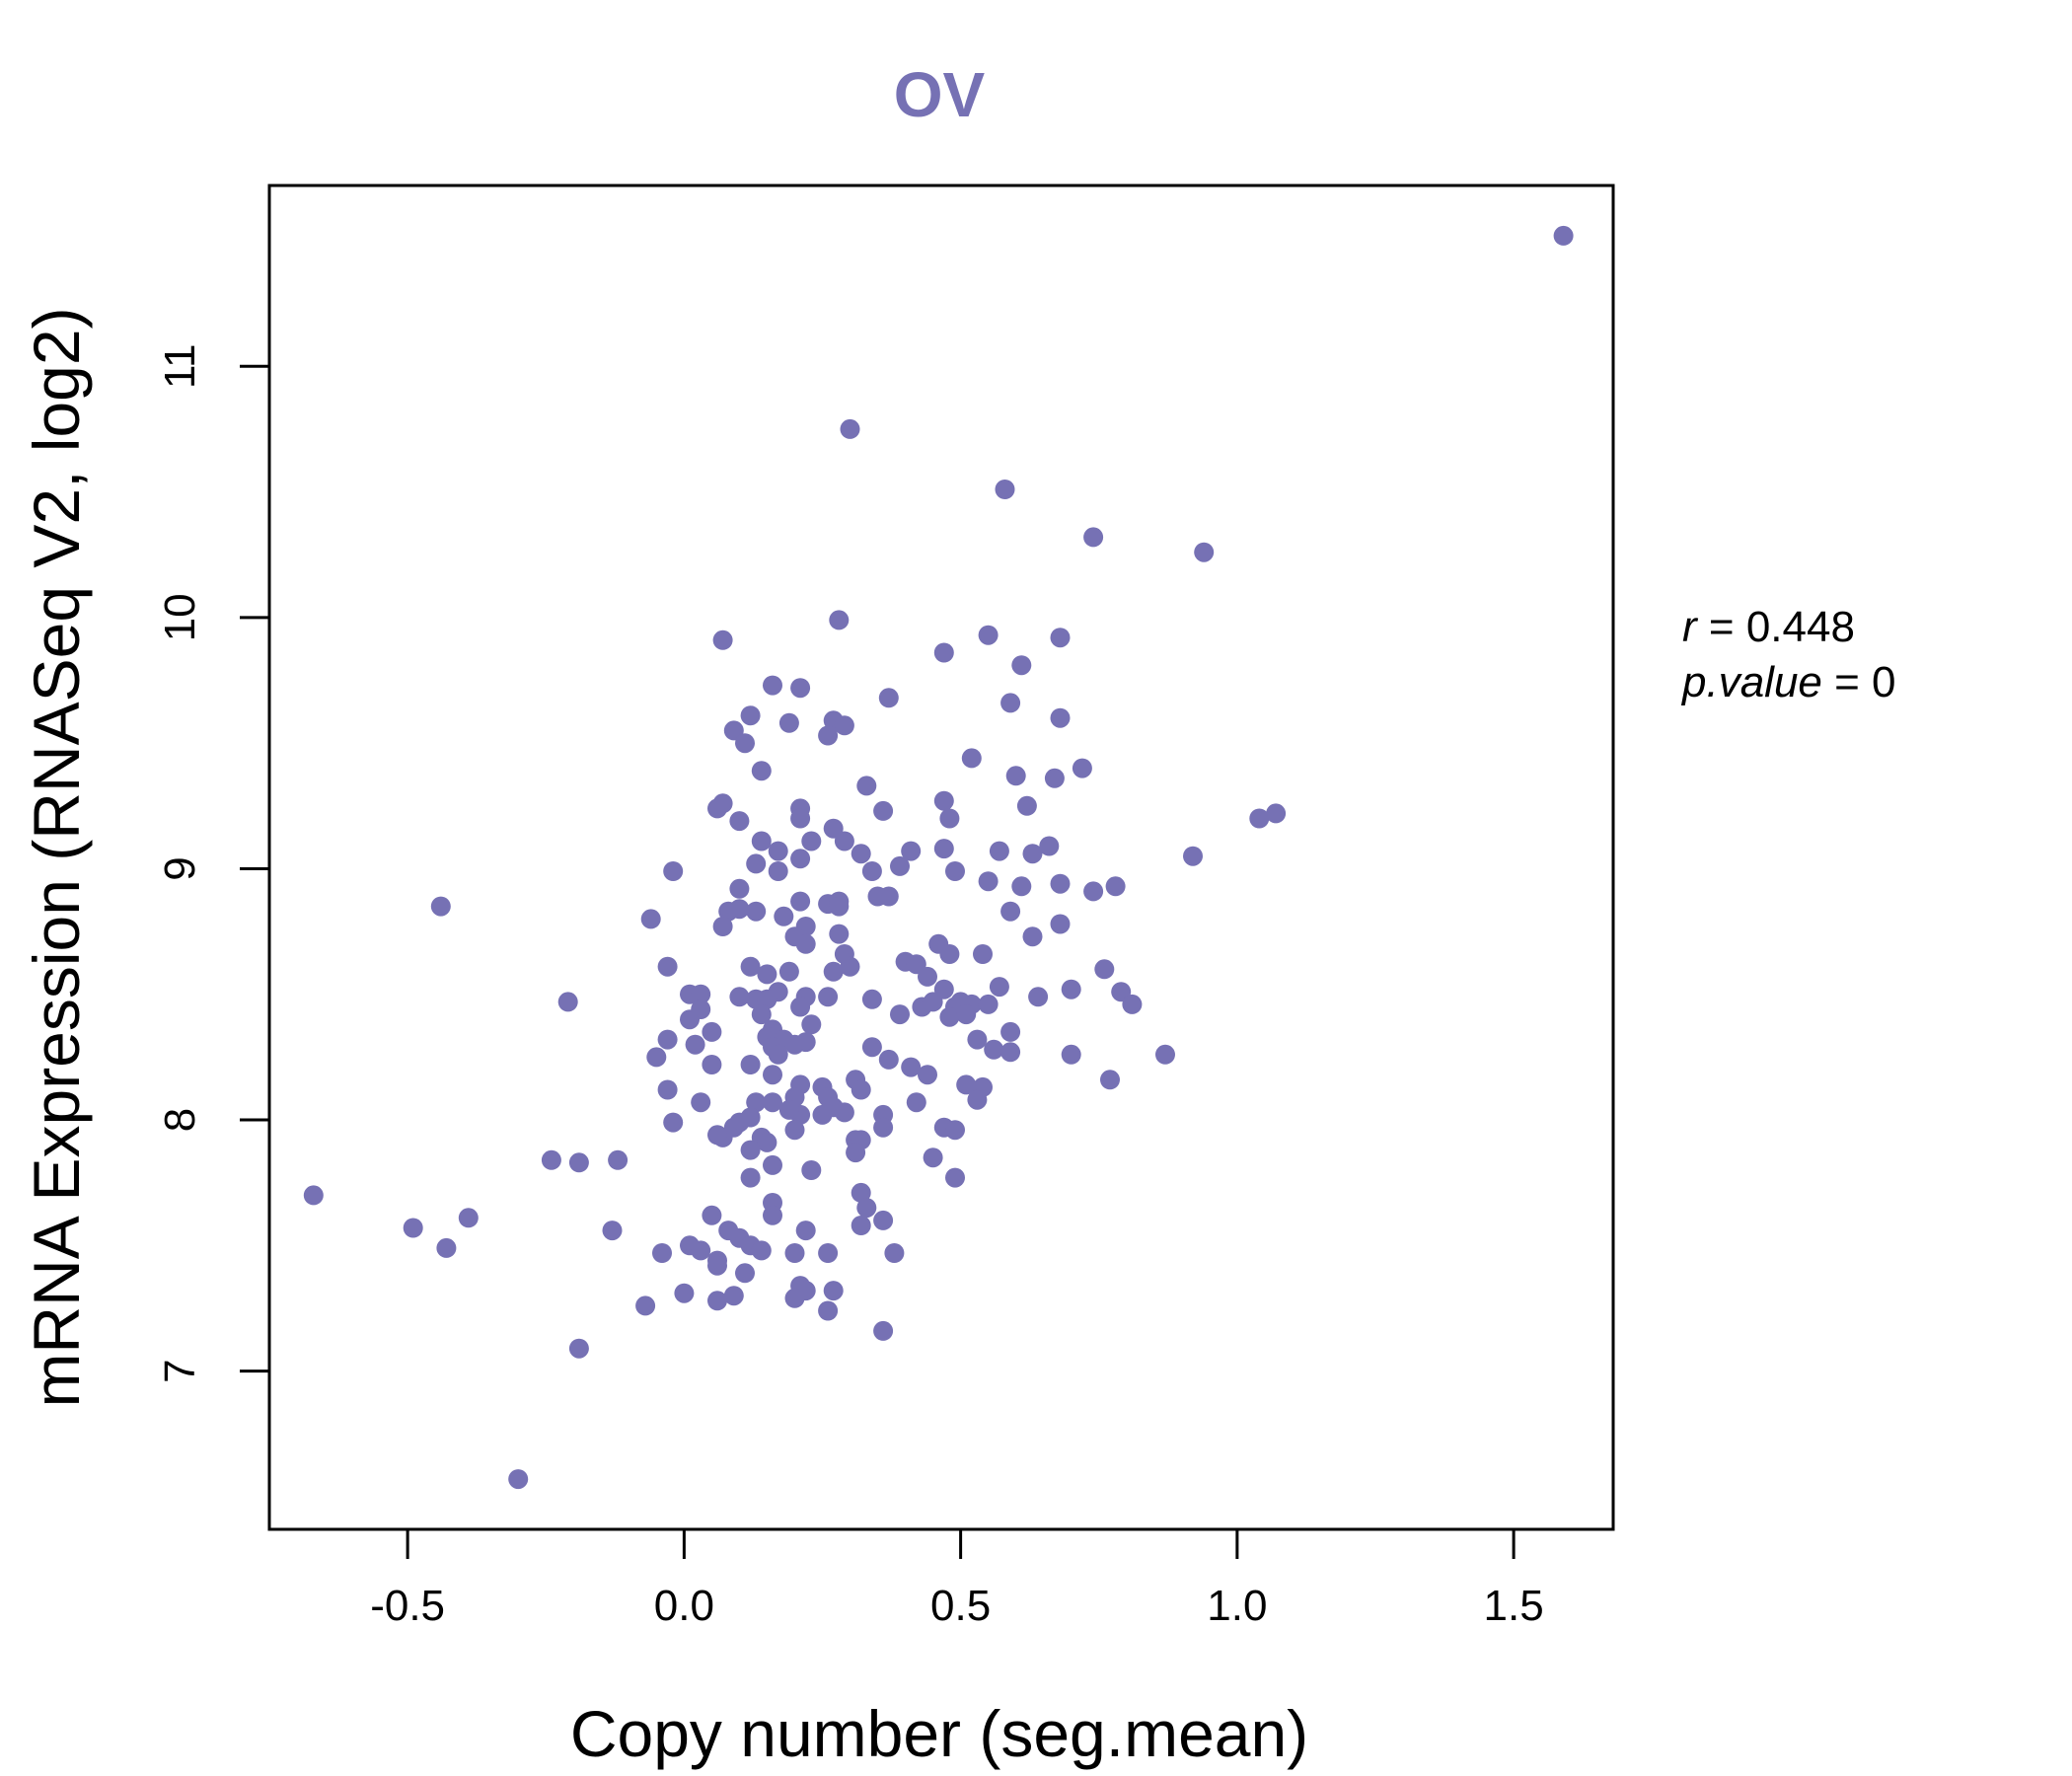 The image size is (2072, 1776). I want to click on chart-title: OV, so click(940, 94).